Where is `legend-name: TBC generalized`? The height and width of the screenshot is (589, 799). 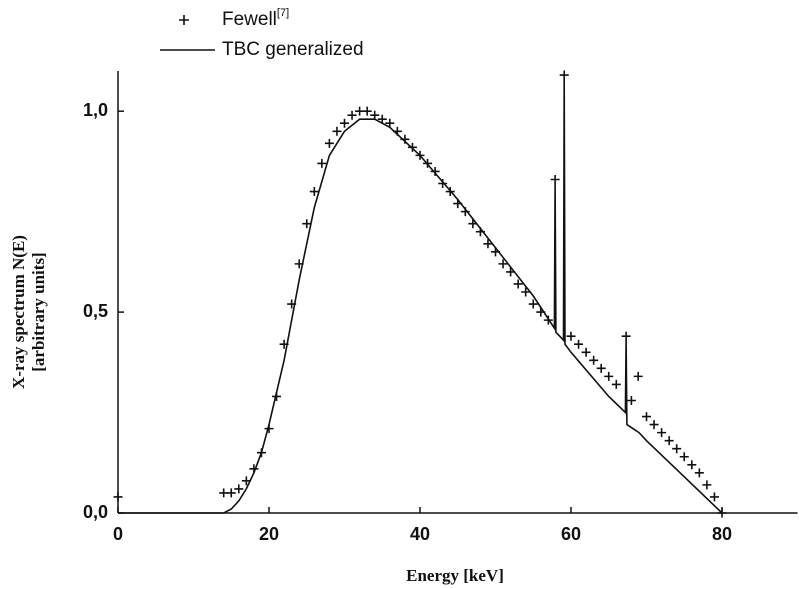
legend-name: TBC generalized is located at coordinates (293, 49).